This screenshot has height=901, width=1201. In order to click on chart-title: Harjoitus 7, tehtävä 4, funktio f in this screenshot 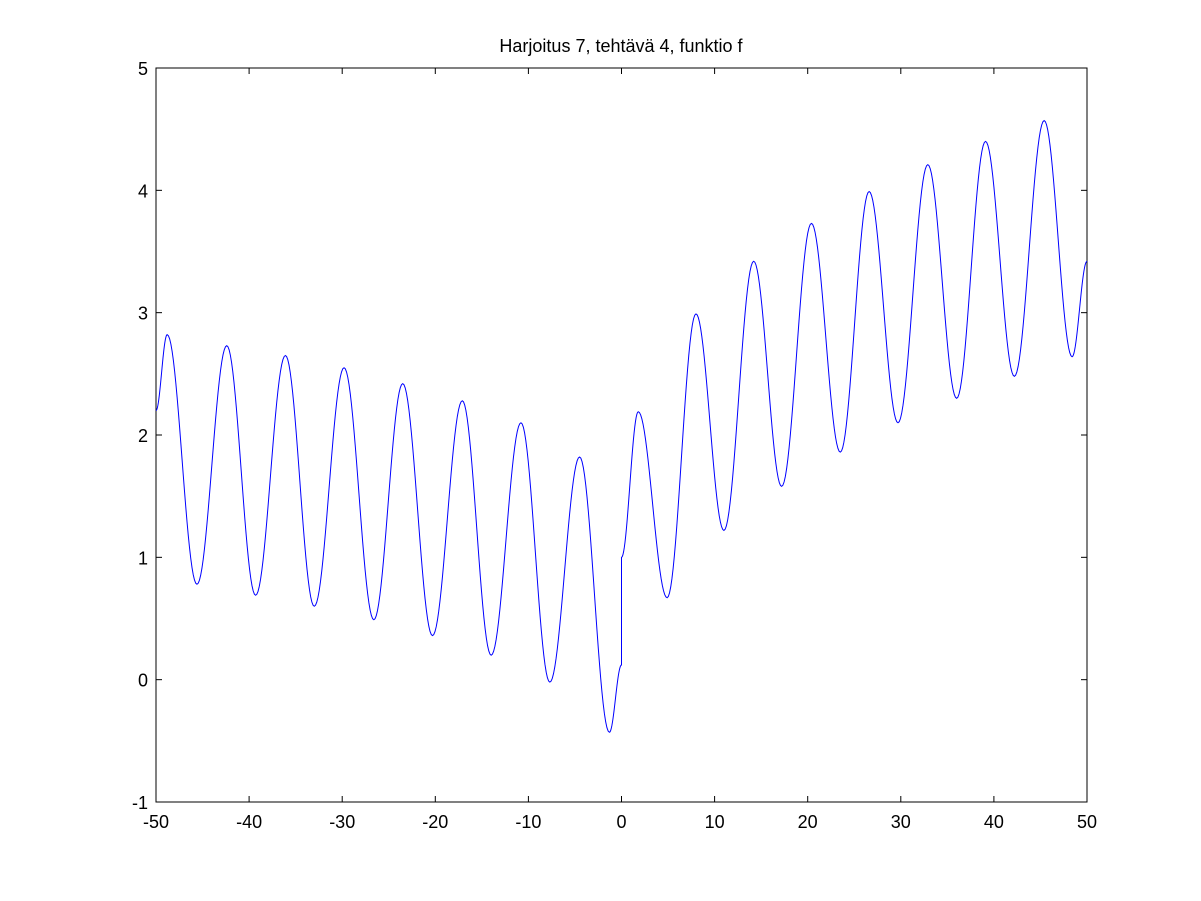, I will do `click(621, 46)`.